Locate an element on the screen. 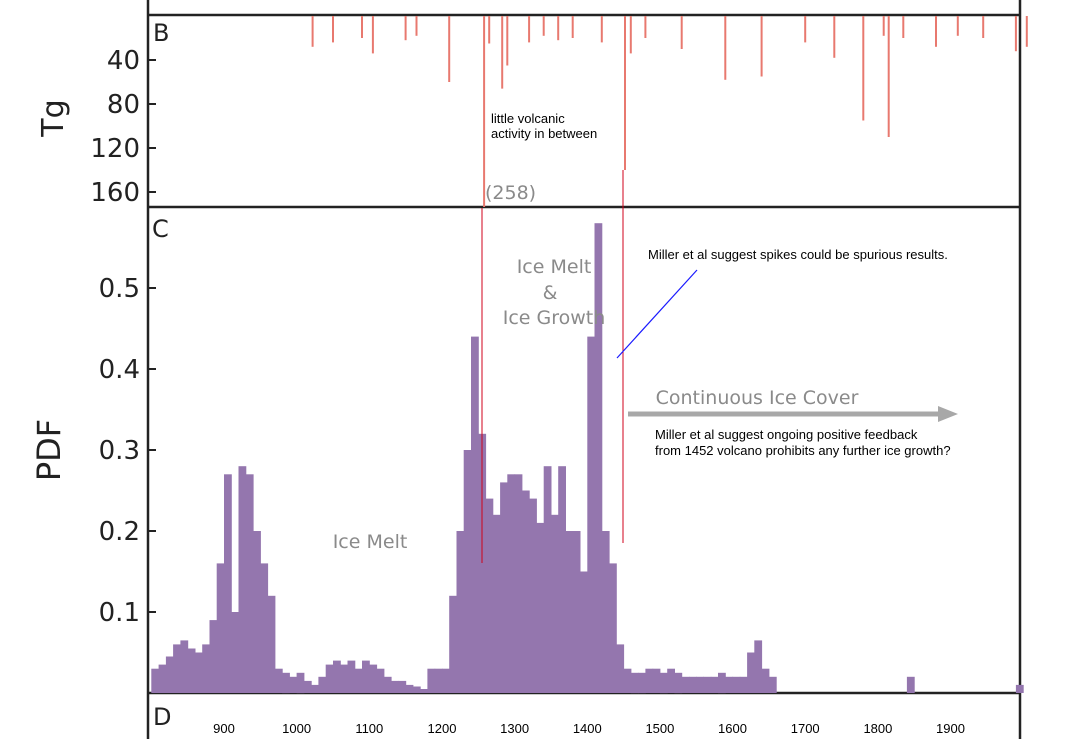  panel-letter-c: C is located at coordinates (160, 229).